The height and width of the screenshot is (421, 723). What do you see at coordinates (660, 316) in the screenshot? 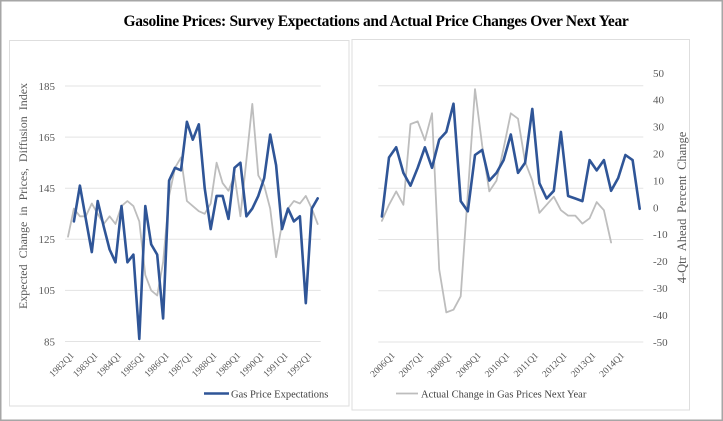
I see `y2-tick-label: -40` at bounding box center [660, 316].